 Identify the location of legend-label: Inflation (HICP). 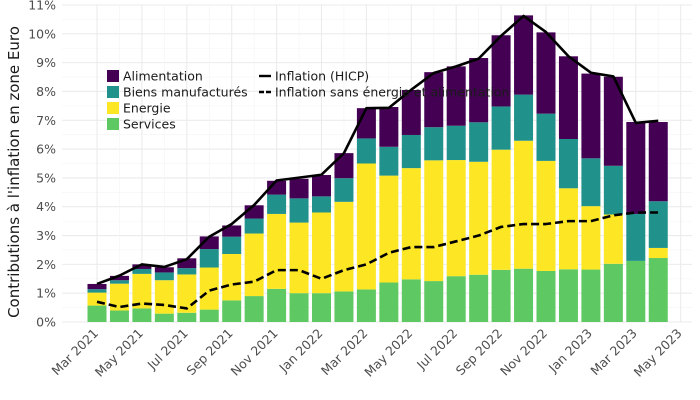
(322, 76).